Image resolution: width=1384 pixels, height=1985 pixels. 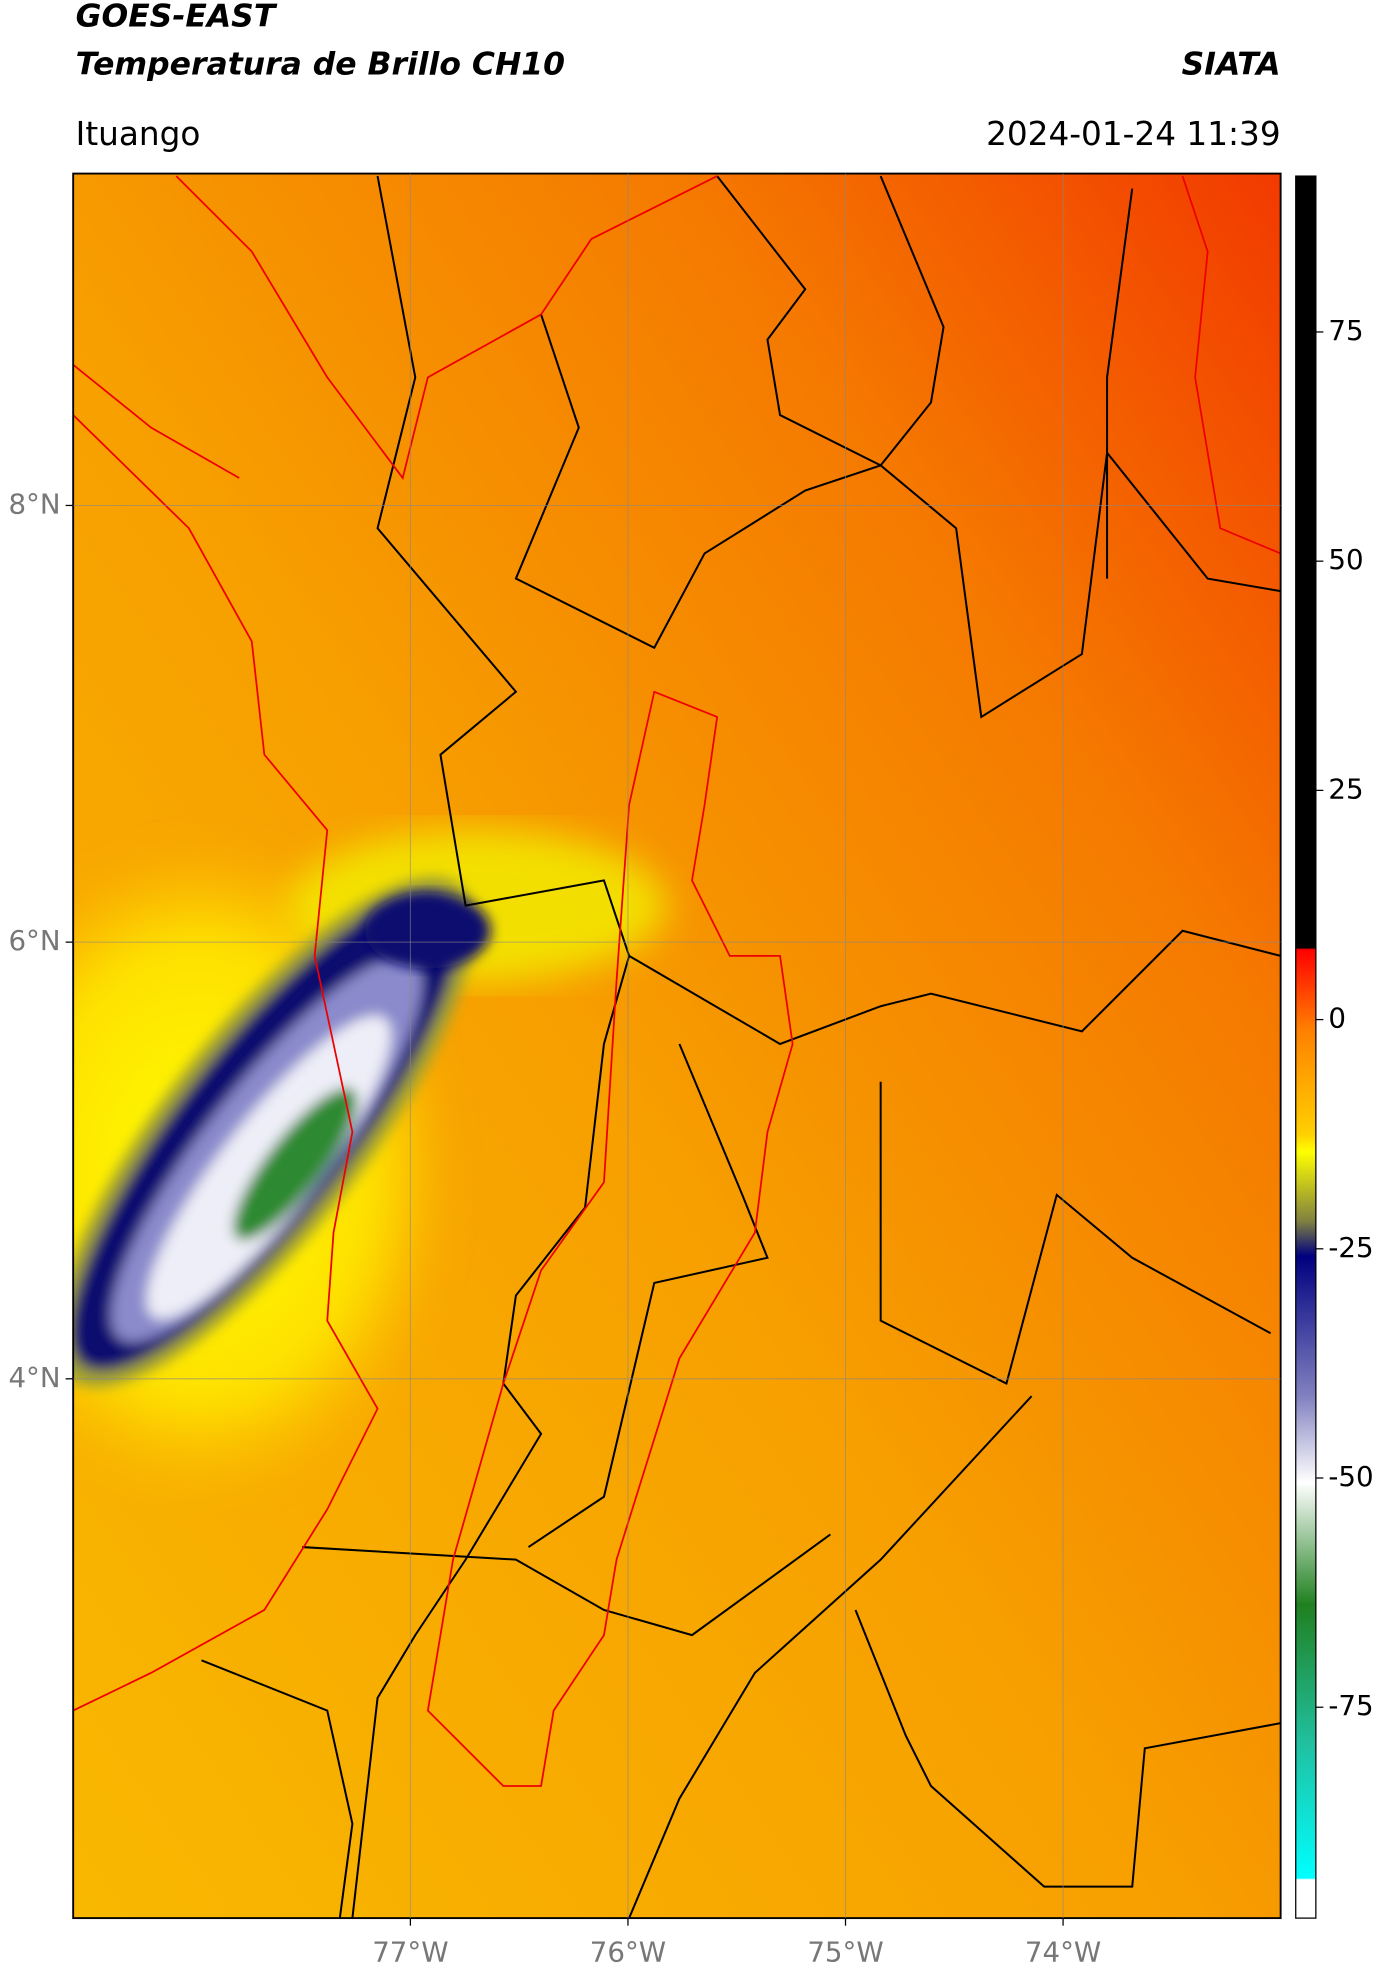 I want to click on colorbar-tick-label: 50, so click(x=1345, y=559).